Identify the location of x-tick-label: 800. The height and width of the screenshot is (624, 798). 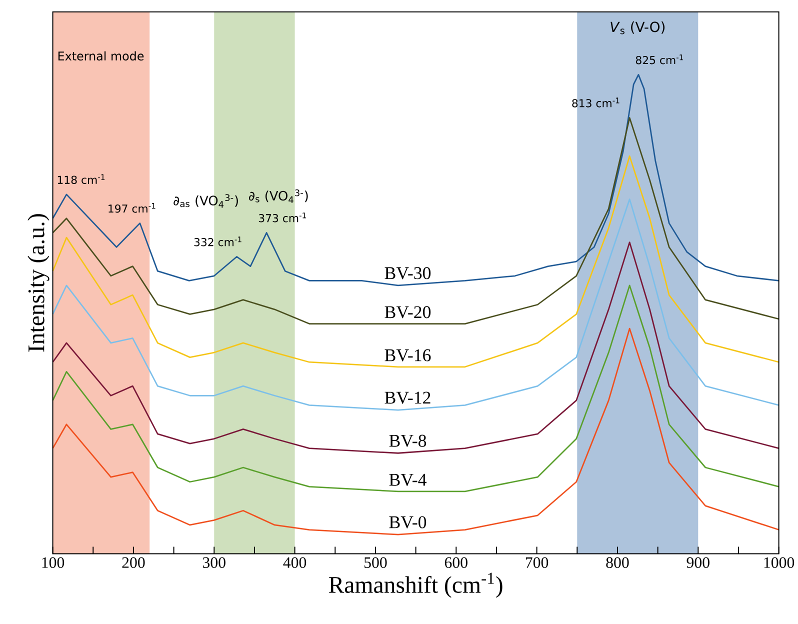
(617, 562).